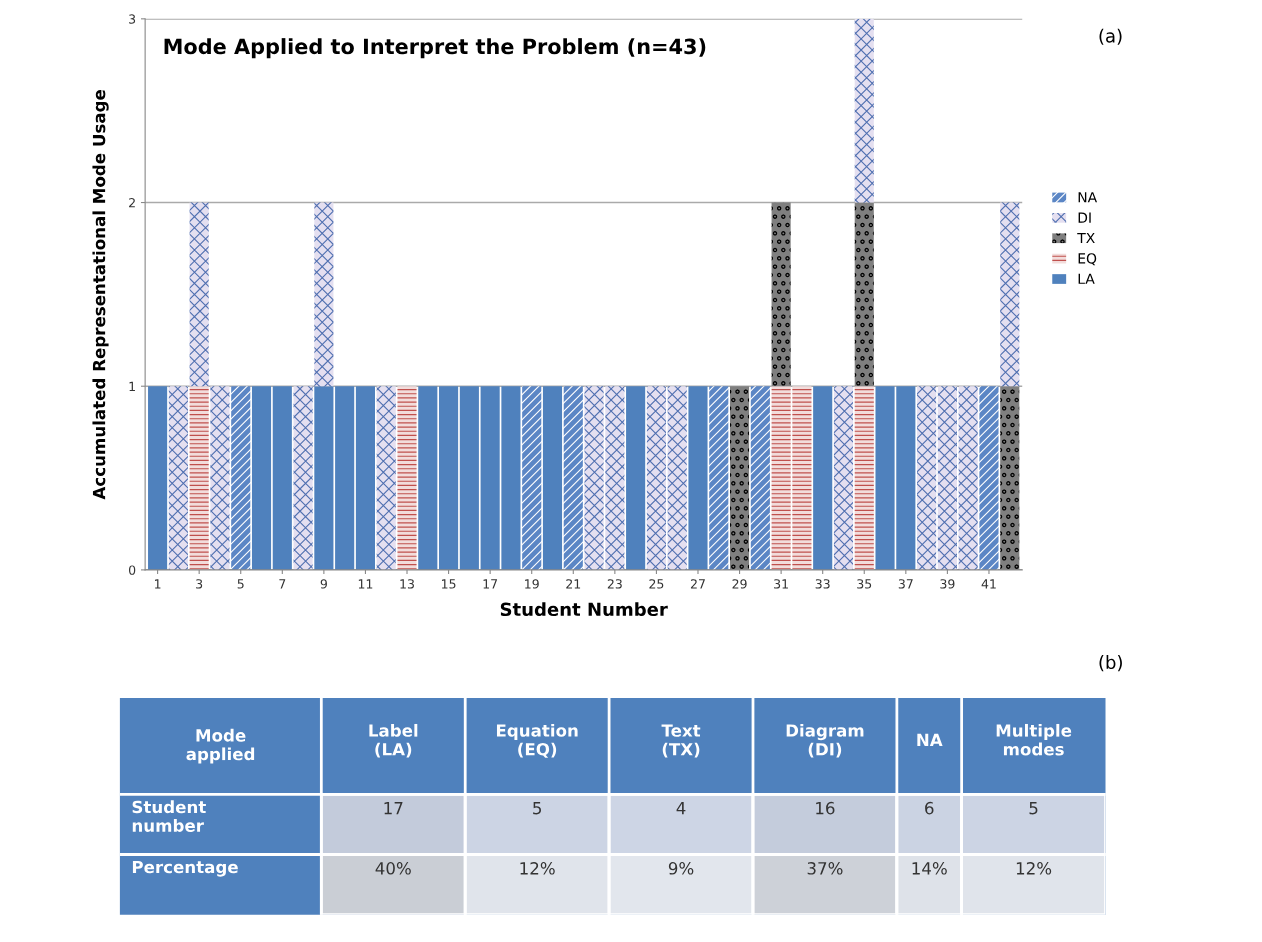 The width and height of the screenshot is (1262, 942). Describe the element at coordinates (825, 868) in the screenshot. I see `data-label: 37%` at that location.